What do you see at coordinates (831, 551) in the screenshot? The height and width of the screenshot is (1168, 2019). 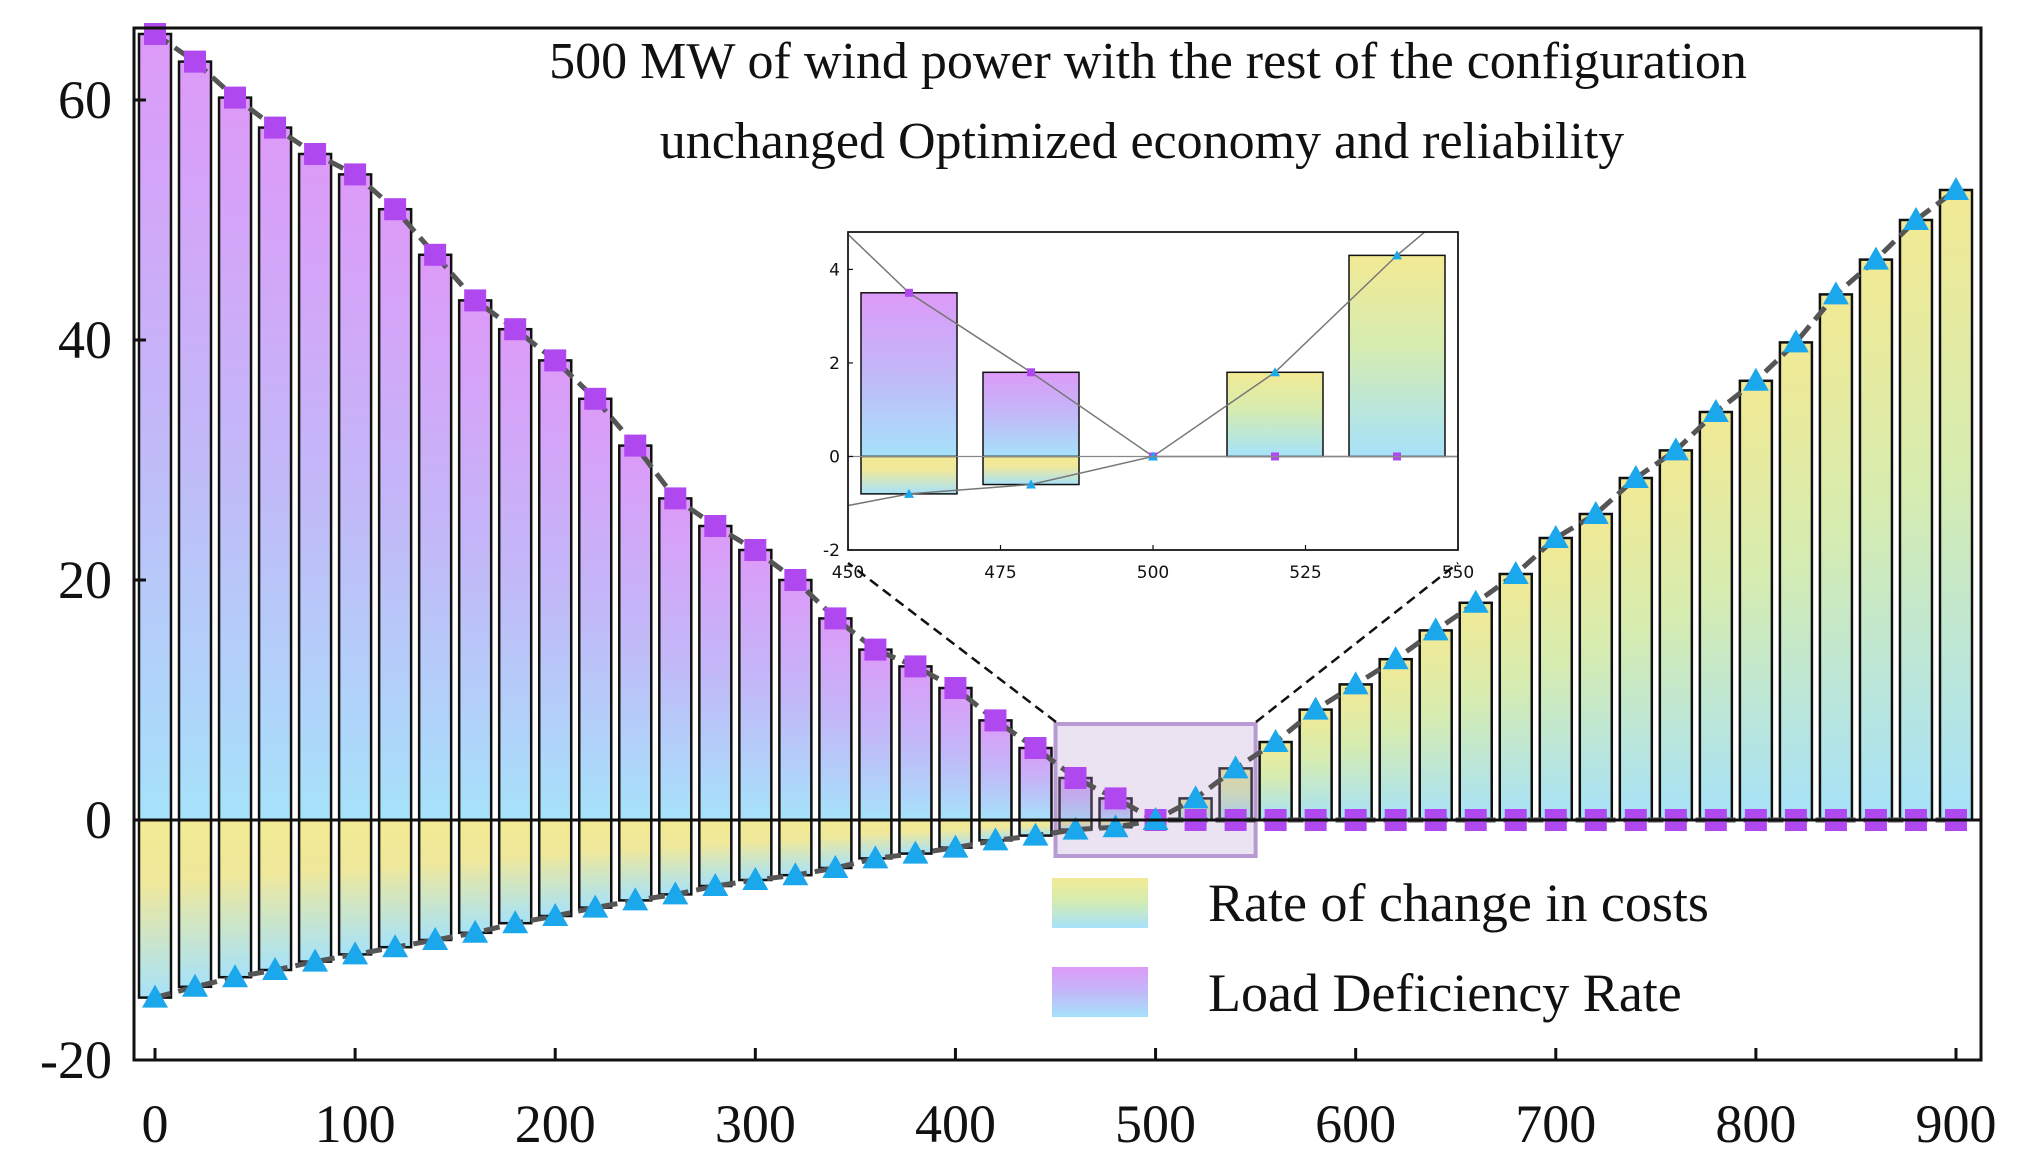 I see `inset-y-tick-label: -2` at bounding box center [831, 551].